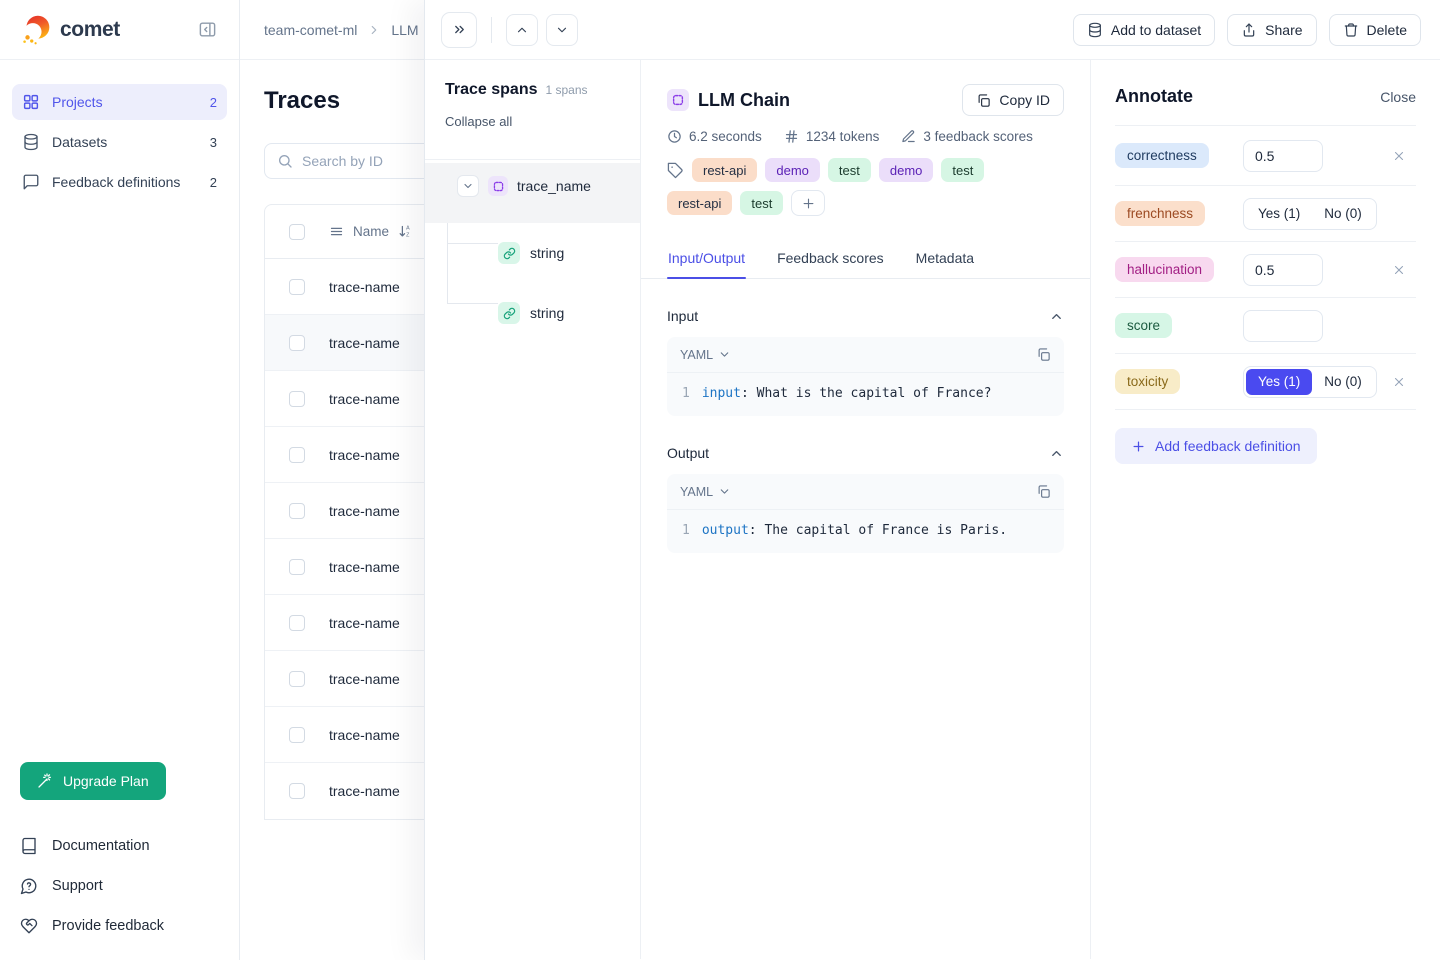 This screenshot has height=960, width=1440. What do you see at coordinates (791, 136) in the screenshot?
I see `hash-icon` at bounding box center [791, 136].